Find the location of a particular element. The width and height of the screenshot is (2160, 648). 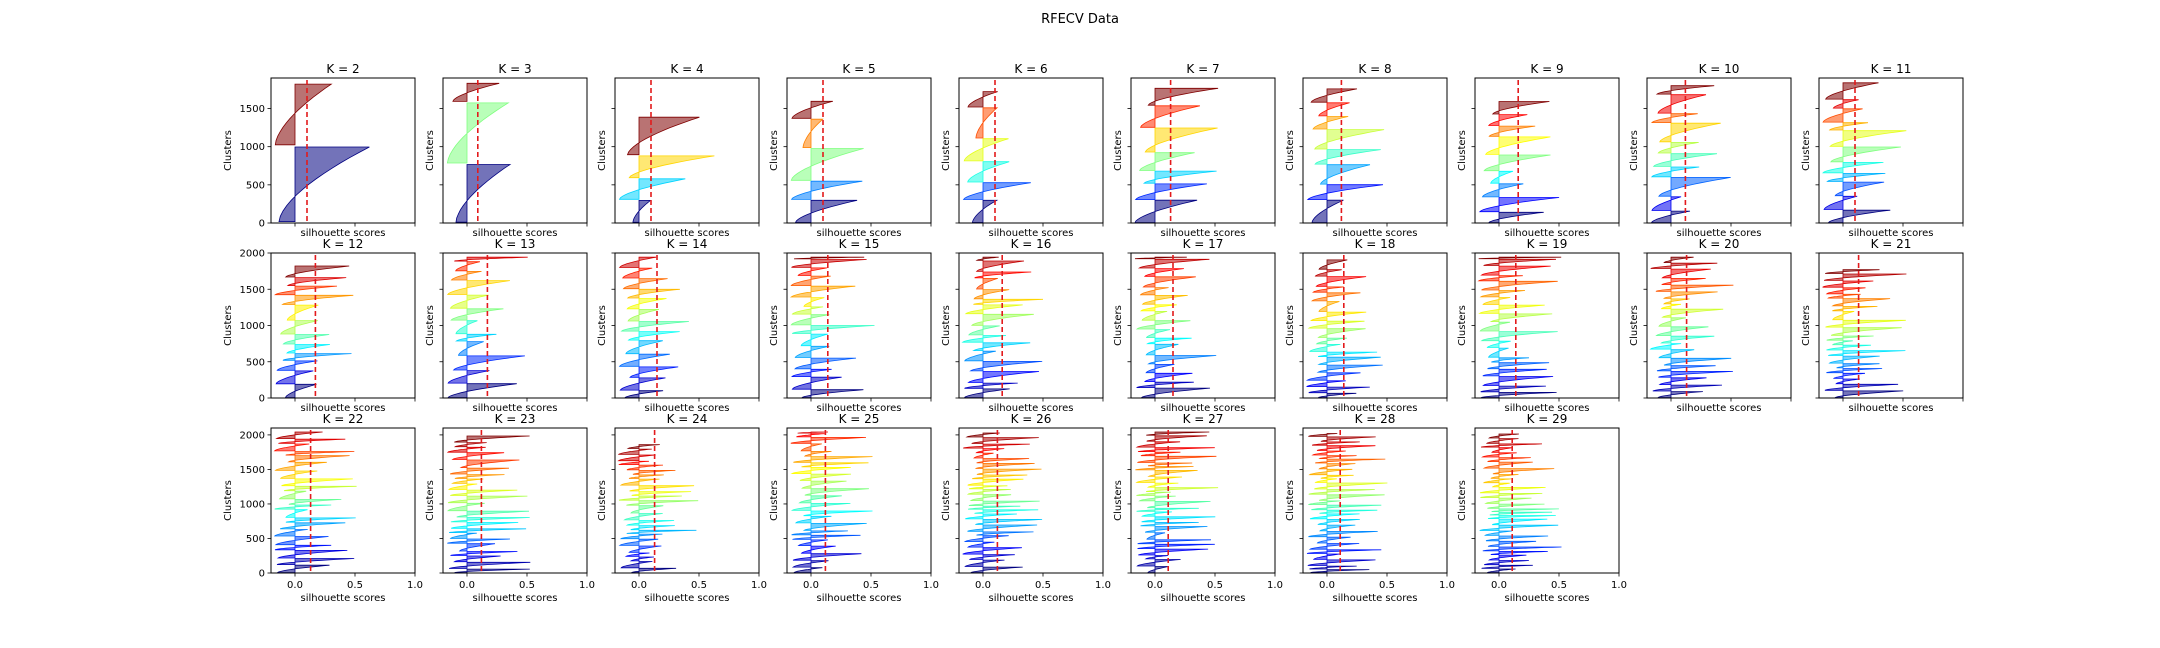

panel-title: K = 24 is located at coordinates (687, 419).